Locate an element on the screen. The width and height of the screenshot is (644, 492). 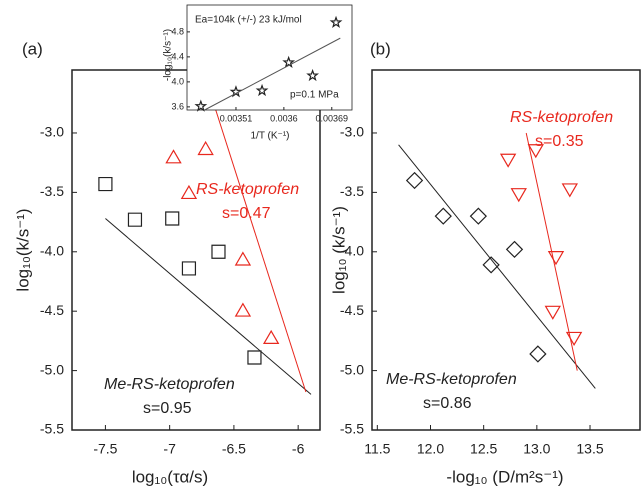
x-tick-label: -7 is located at coordinates (169, 449).